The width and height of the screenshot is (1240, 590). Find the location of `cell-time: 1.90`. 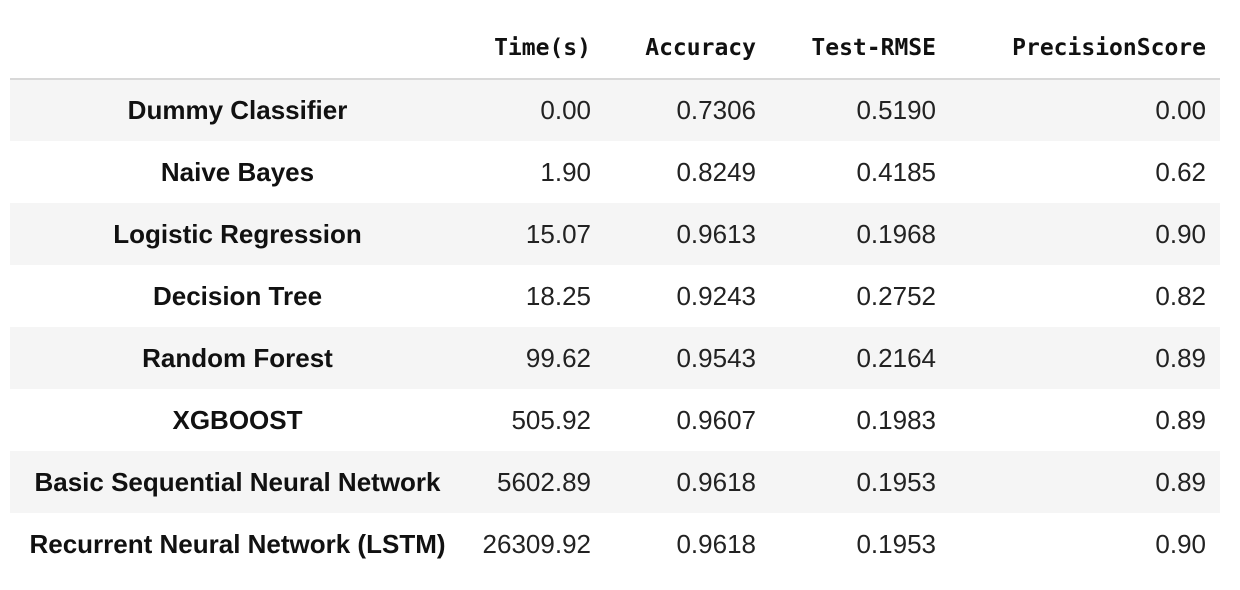

cell-time: 1.90 is located at coordinates (565, 171).